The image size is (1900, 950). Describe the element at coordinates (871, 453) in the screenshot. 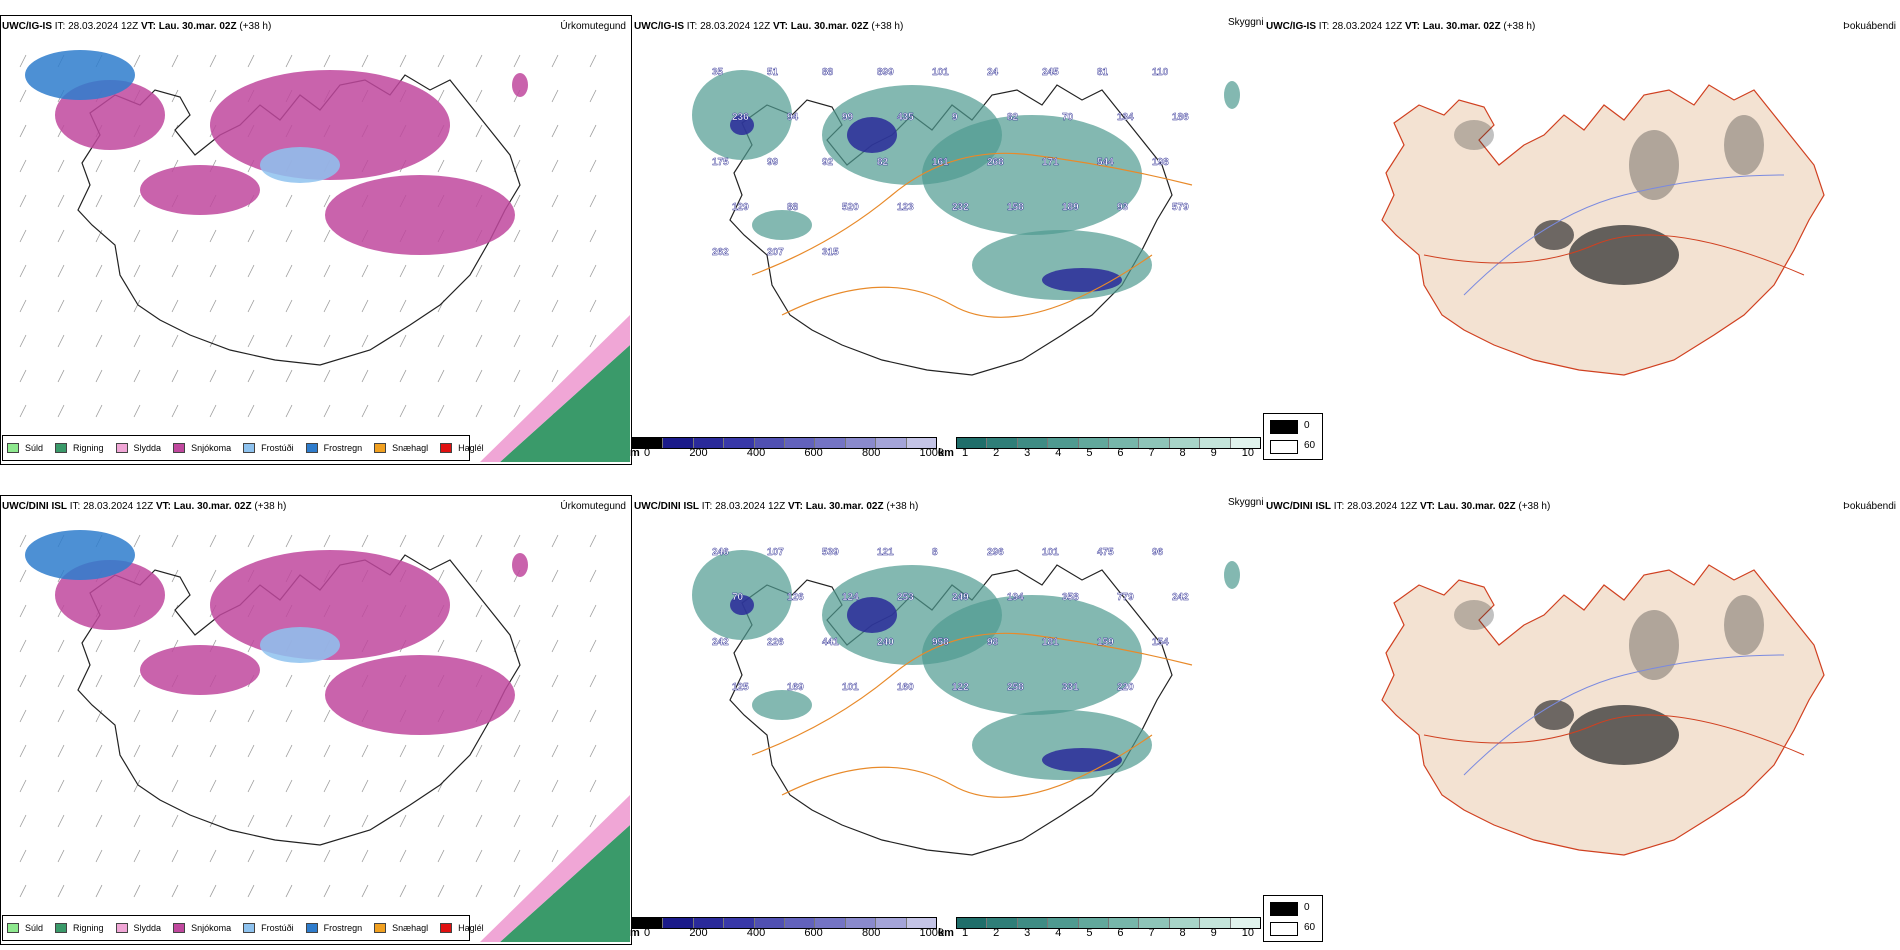

I see `colorbar-tick: 800` at that location.